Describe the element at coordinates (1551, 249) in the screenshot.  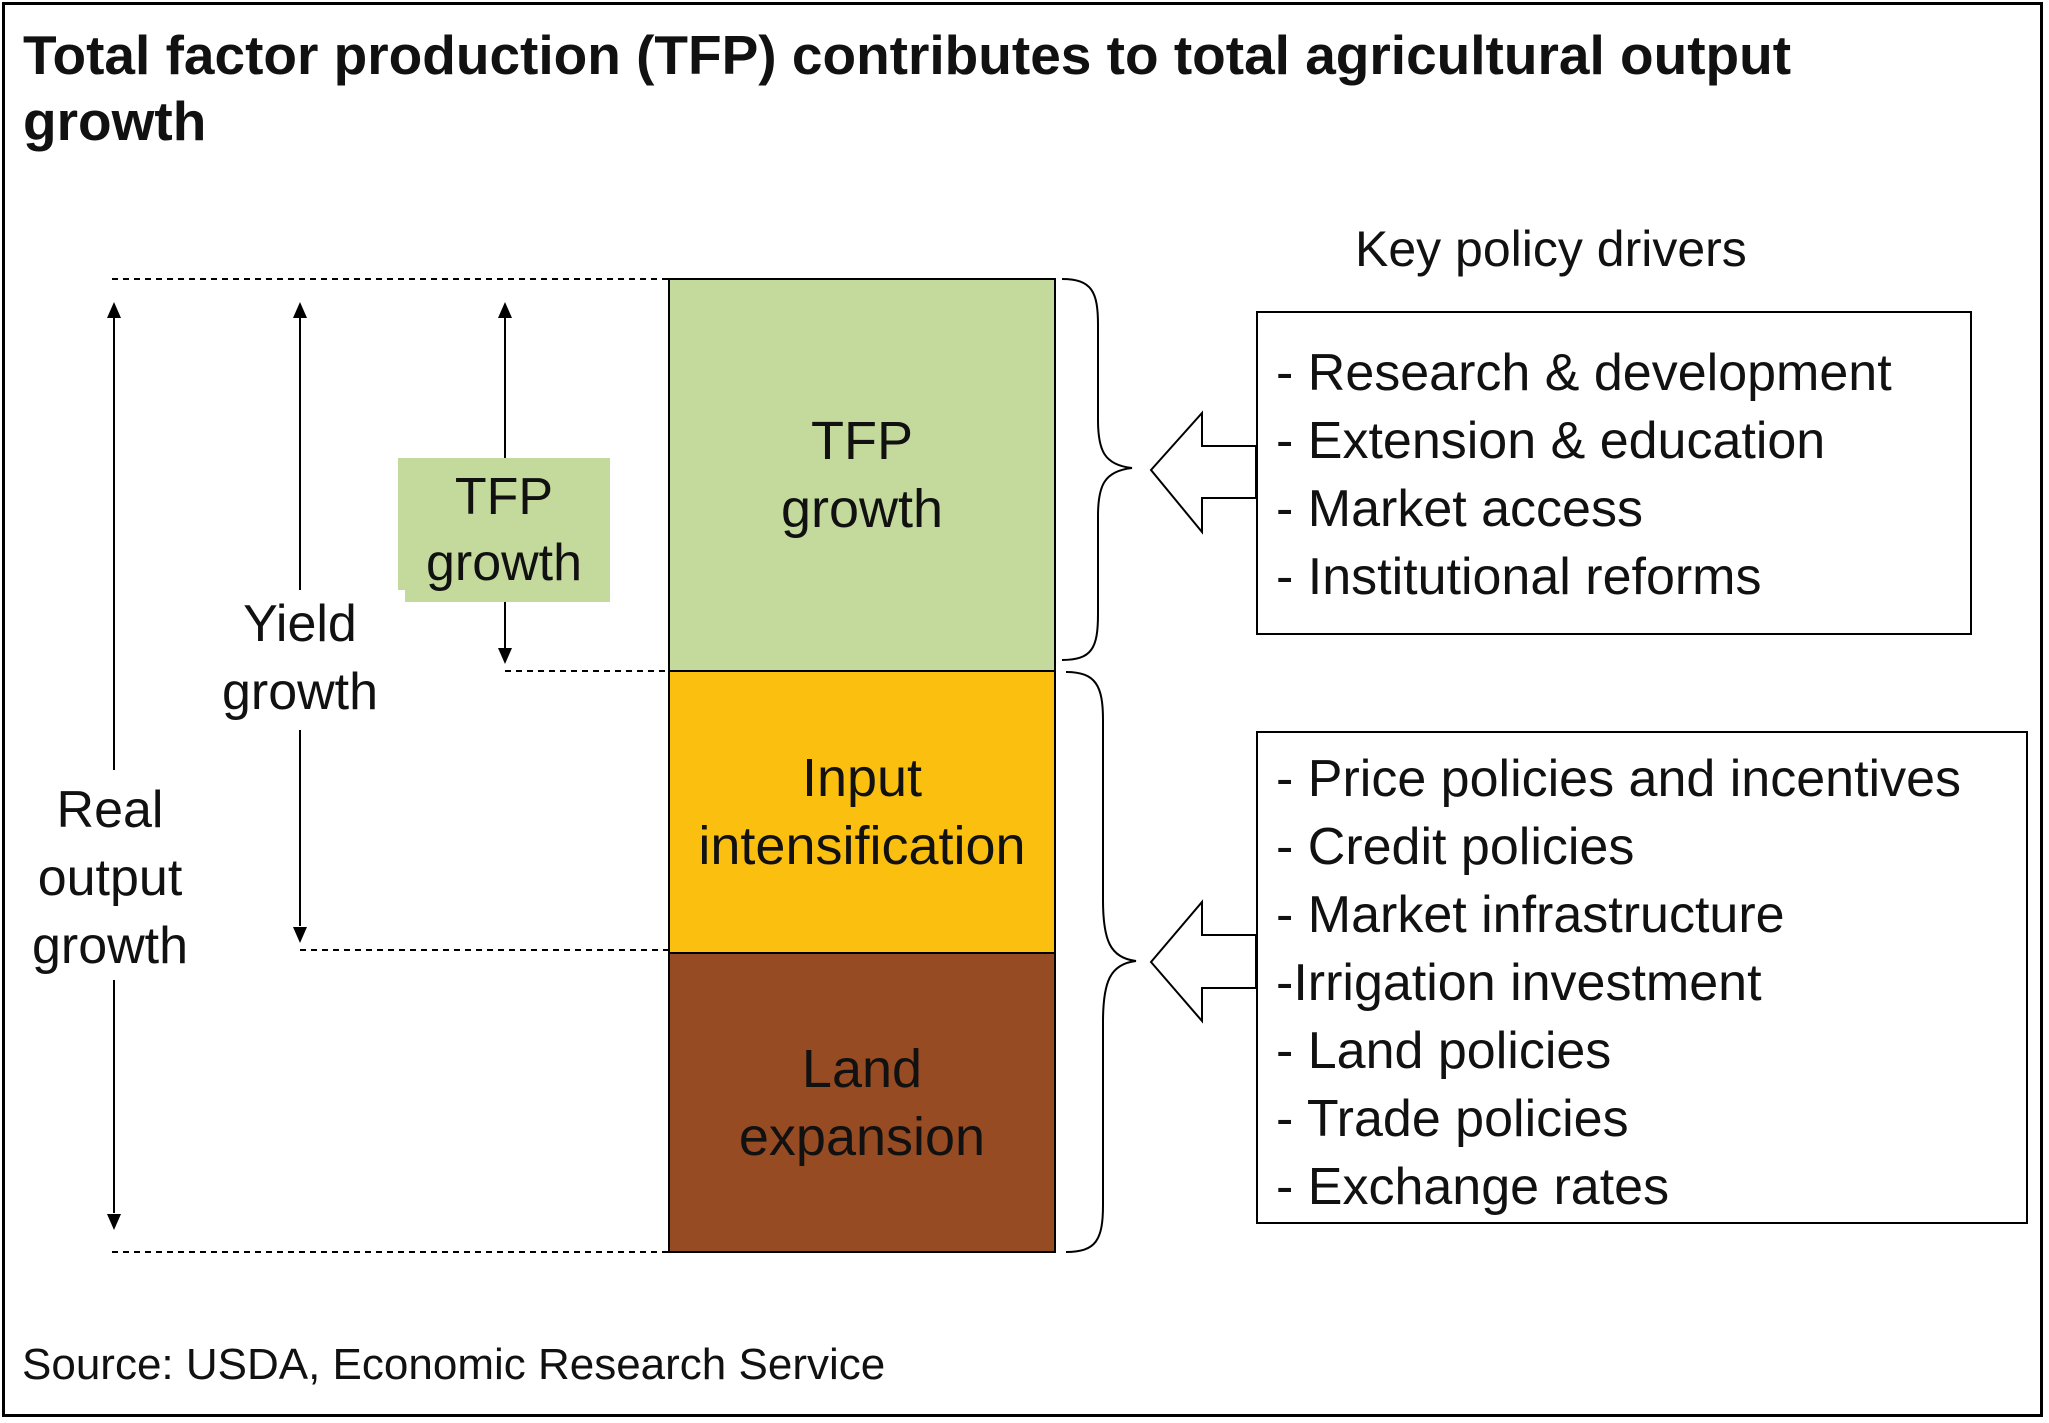
I see `drivers-heading: Key policy drivers` at that location.